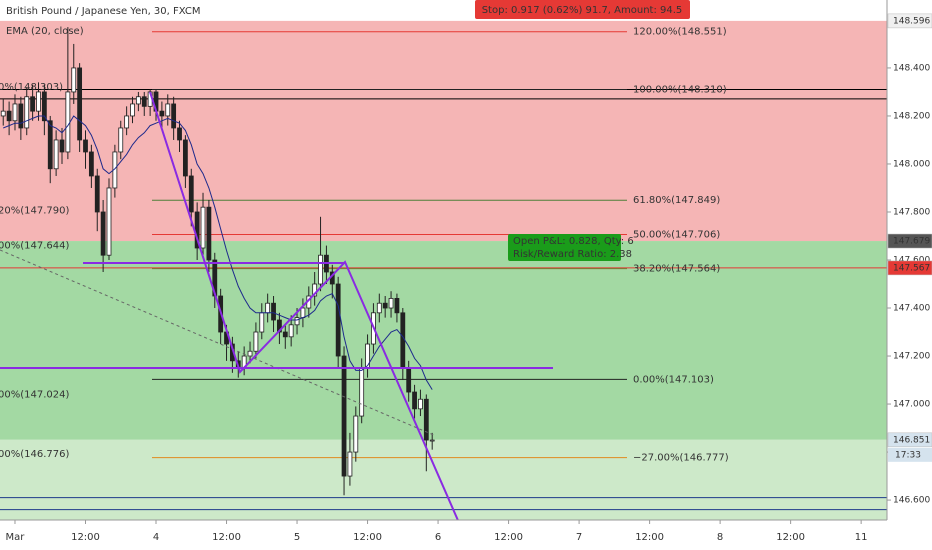  I want to click on stop-box, so click(582, 9).